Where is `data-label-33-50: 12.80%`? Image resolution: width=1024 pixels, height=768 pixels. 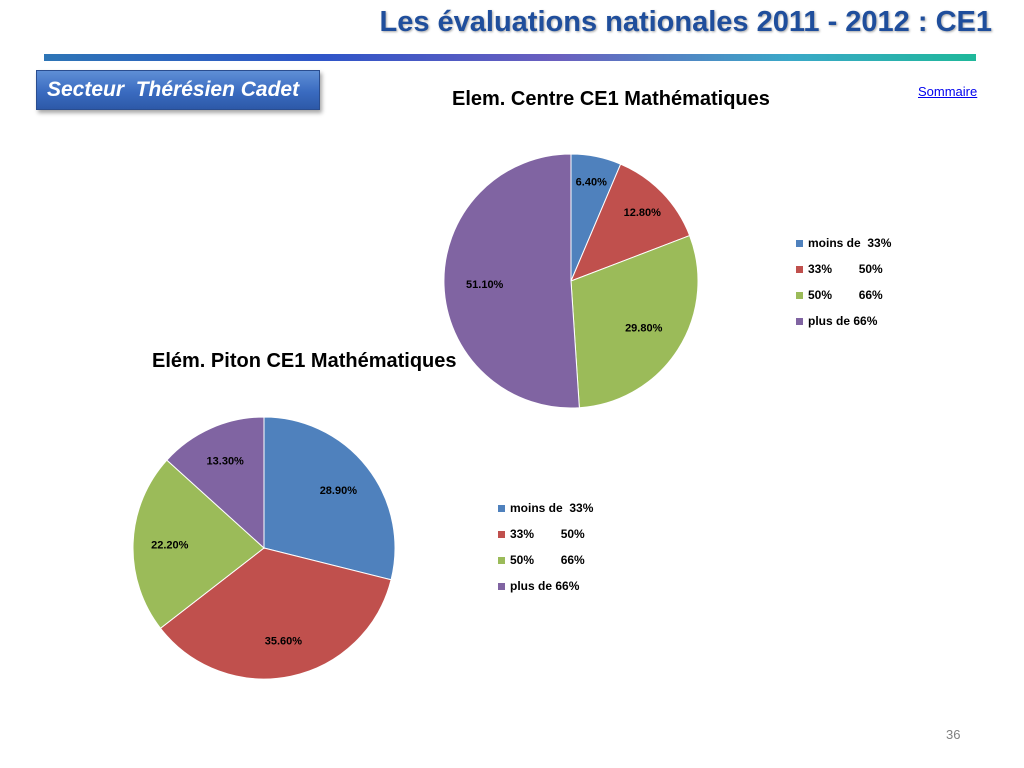 data-label-33-50: 12.80% is located at coordinates (643, 213).